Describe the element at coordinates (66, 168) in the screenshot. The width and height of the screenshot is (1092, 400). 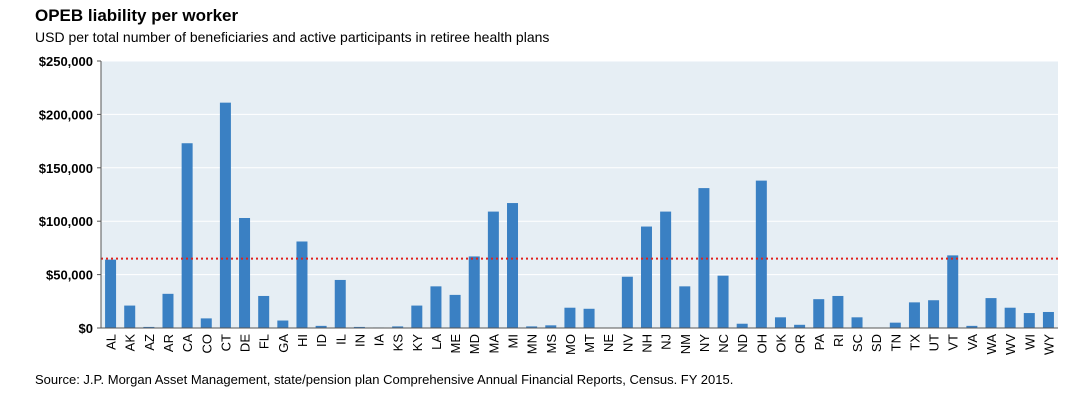
I see `y-tick-label: $150,000` at that location.